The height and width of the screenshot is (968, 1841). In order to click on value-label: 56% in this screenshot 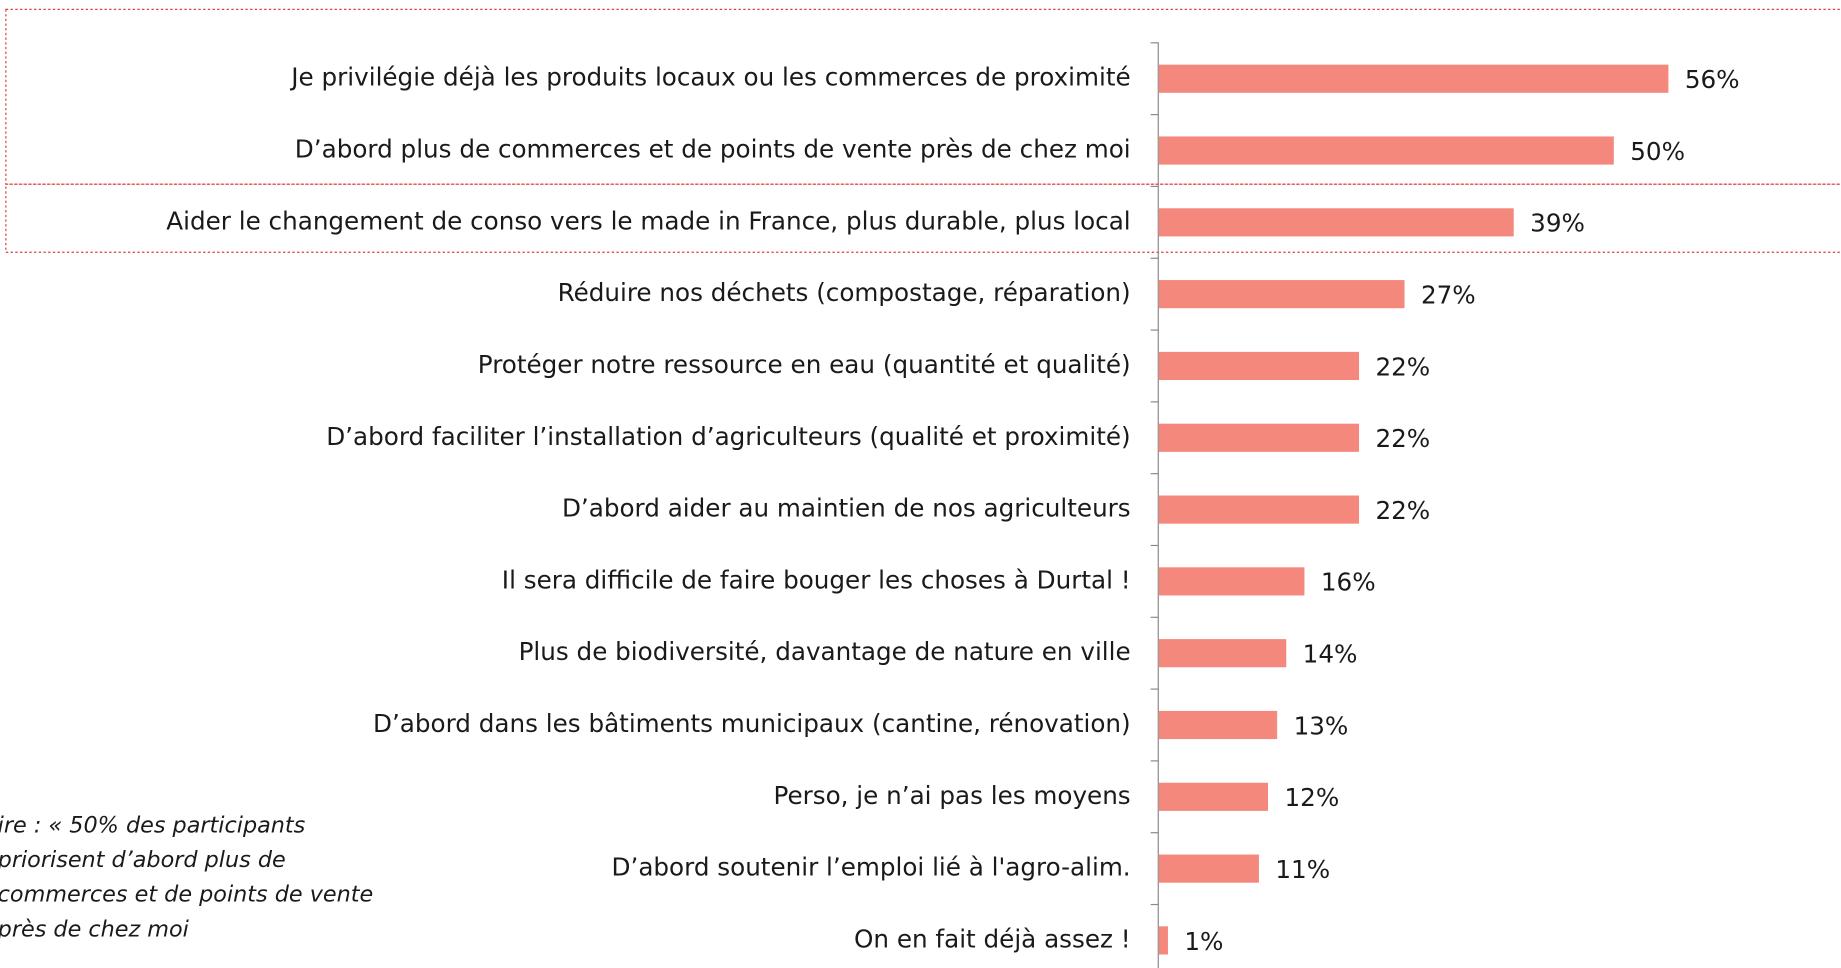, I will do `click(1712, 79)`.